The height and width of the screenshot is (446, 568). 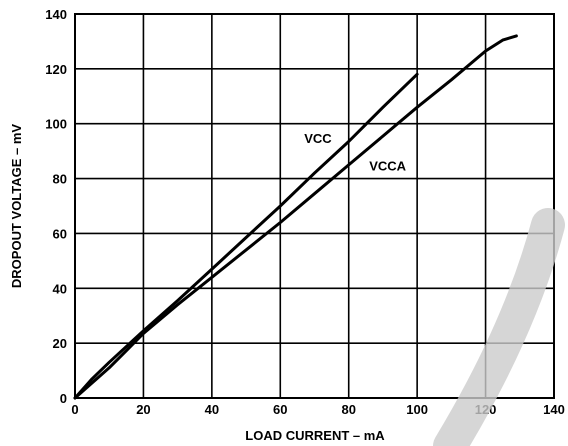 What do you see at coordinates (60, 179) in the screenshot?
I see `y-tick-label: 80` at bounding box center [60, 179].